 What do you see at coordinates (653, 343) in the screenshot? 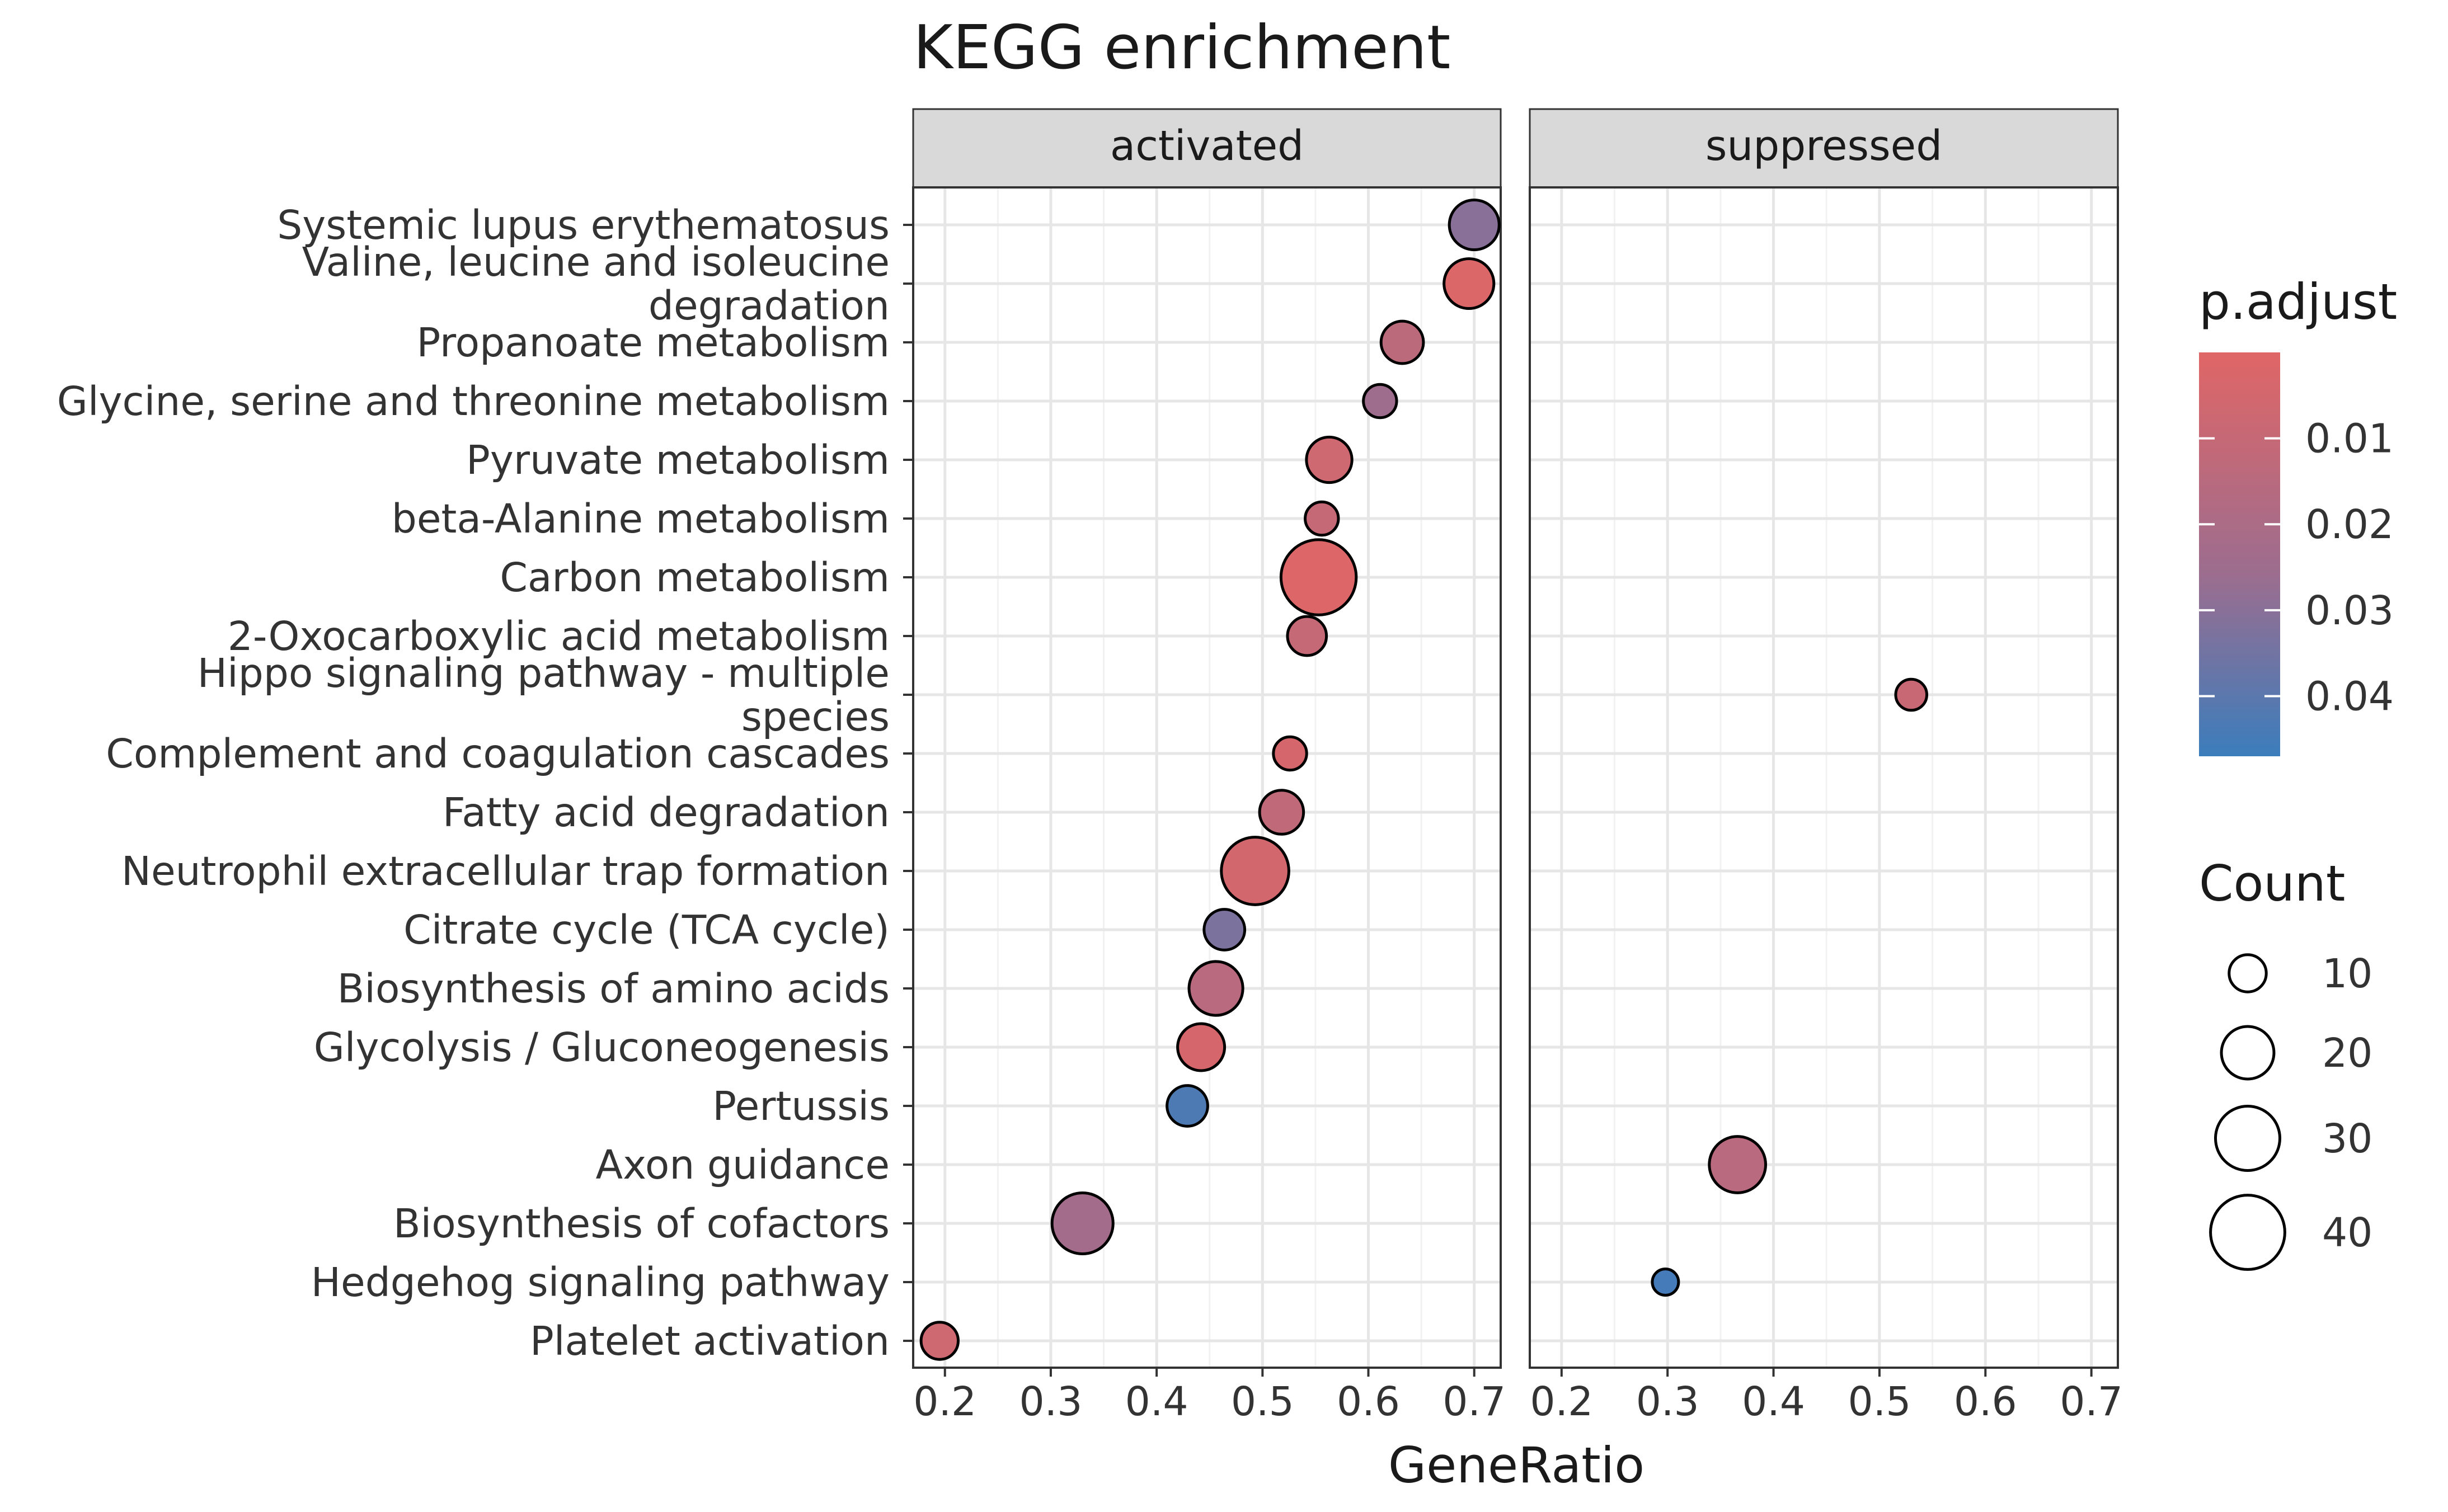
I see `y-tick-label: Propanoate metabolism` at bounding box center [653, 343].